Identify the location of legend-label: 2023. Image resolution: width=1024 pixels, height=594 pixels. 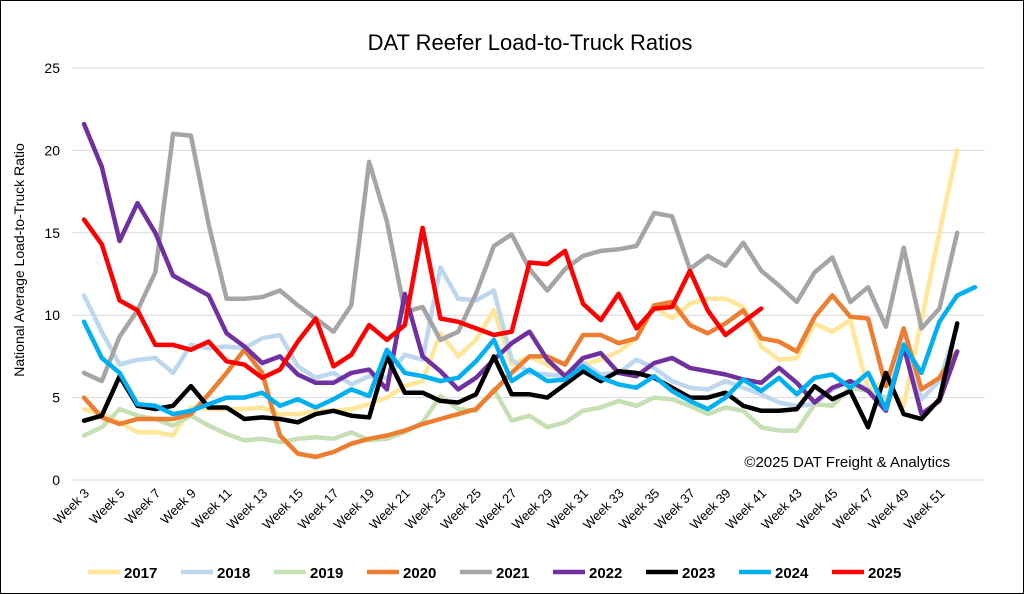
(698, 573).